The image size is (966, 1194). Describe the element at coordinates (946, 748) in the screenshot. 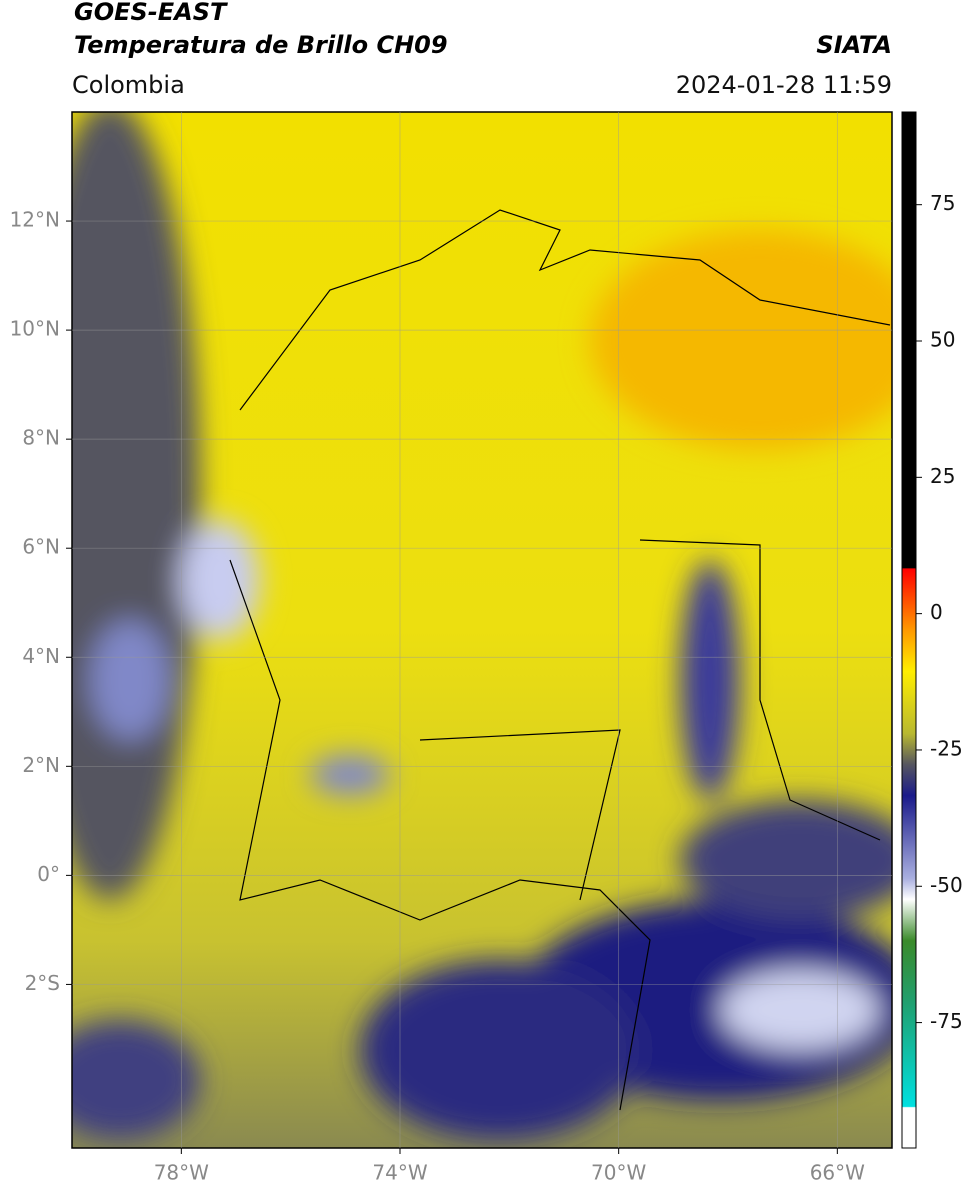

I see `colorbar-label: -25` at that location.